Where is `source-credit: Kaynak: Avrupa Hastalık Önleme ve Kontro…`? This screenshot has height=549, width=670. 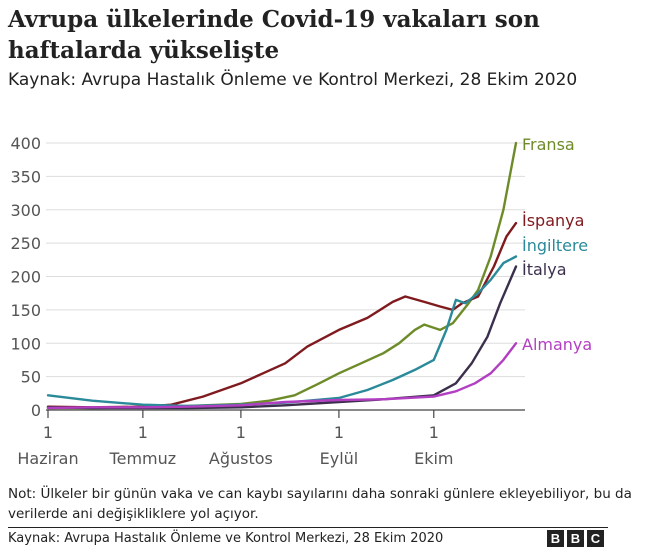
source-credit: Kaynak: Avrupa Hastalık Önleme ve Kontro… is located at coordinates (226, 538).